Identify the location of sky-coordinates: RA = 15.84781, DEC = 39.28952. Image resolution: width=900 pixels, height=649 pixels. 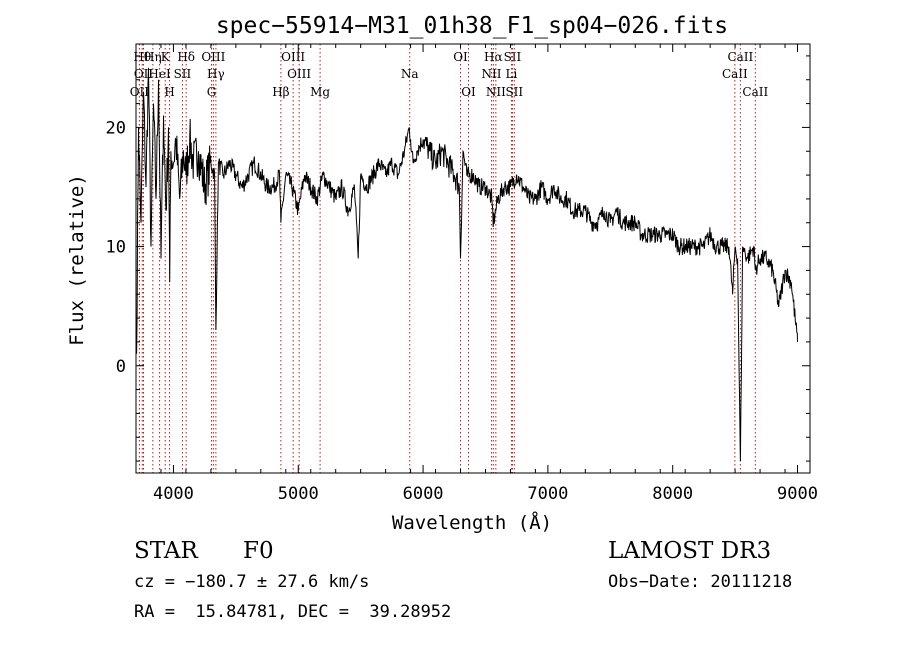
(293, 612).